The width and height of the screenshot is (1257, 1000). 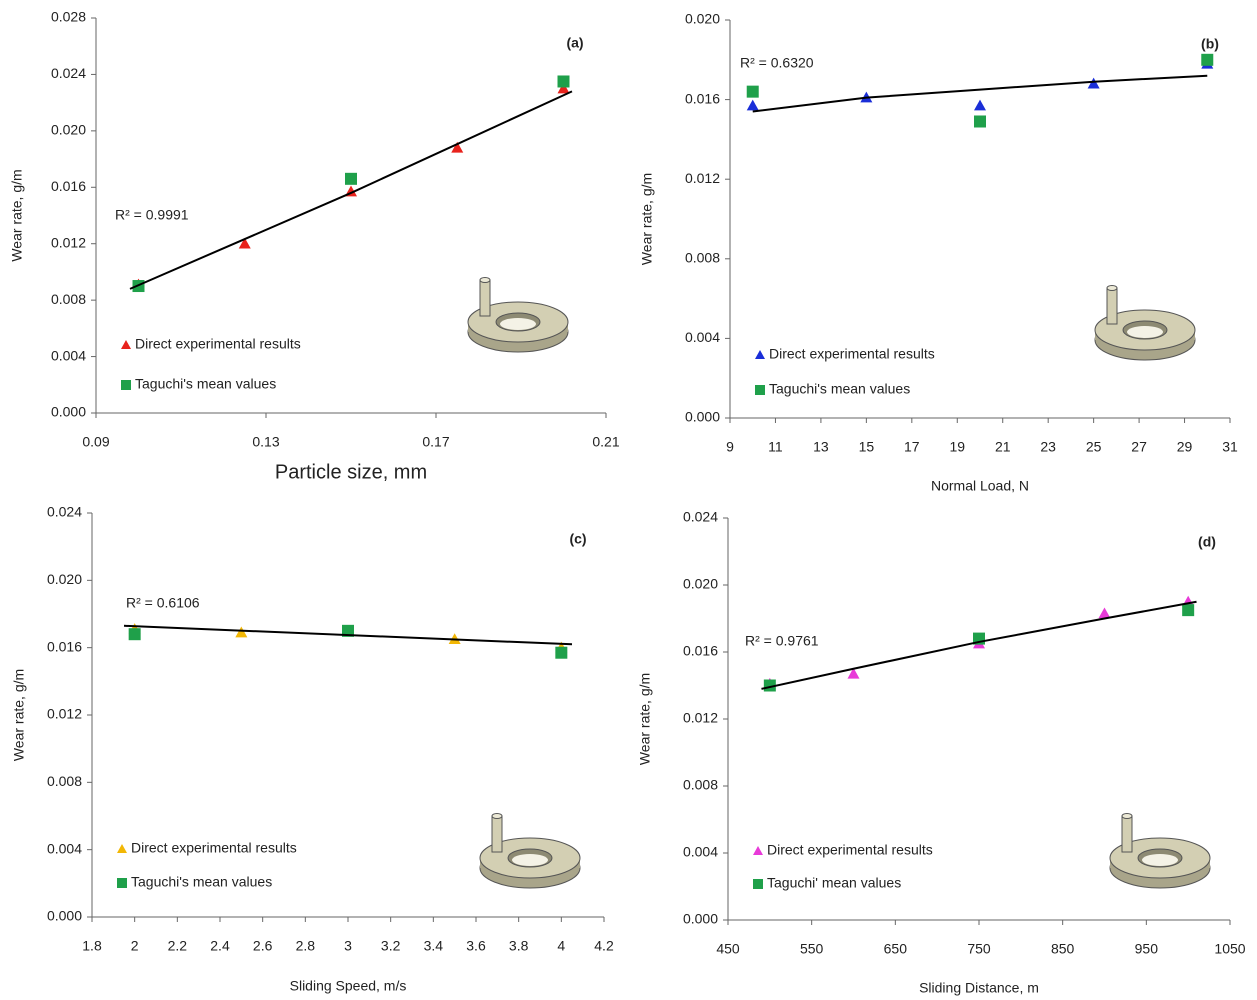 I want to click on x-tick-label: 2.8, so click(x=306, y=946).